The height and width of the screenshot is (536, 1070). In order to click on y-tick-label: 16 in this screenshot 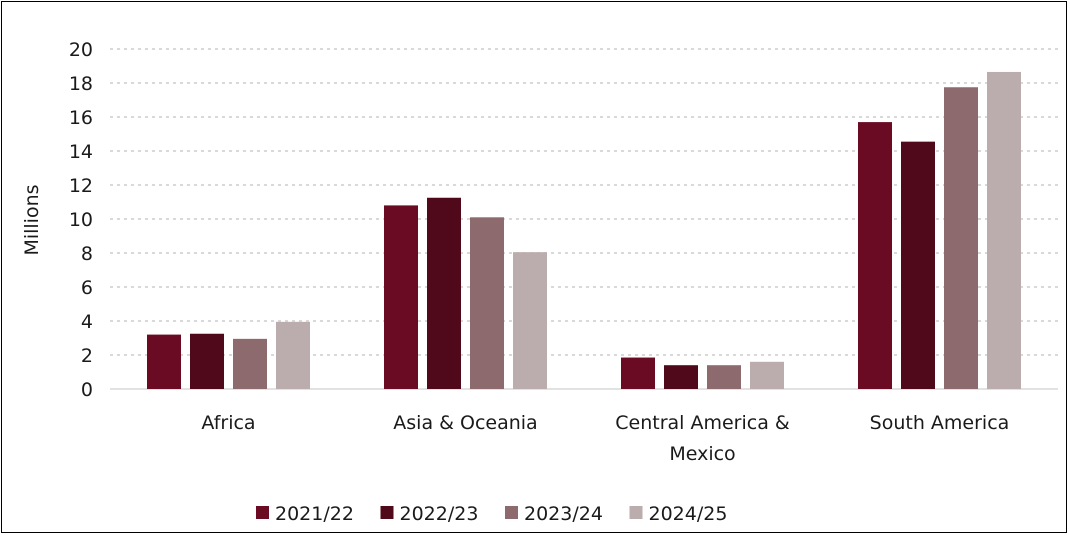, I will do `click(81, 118)`.